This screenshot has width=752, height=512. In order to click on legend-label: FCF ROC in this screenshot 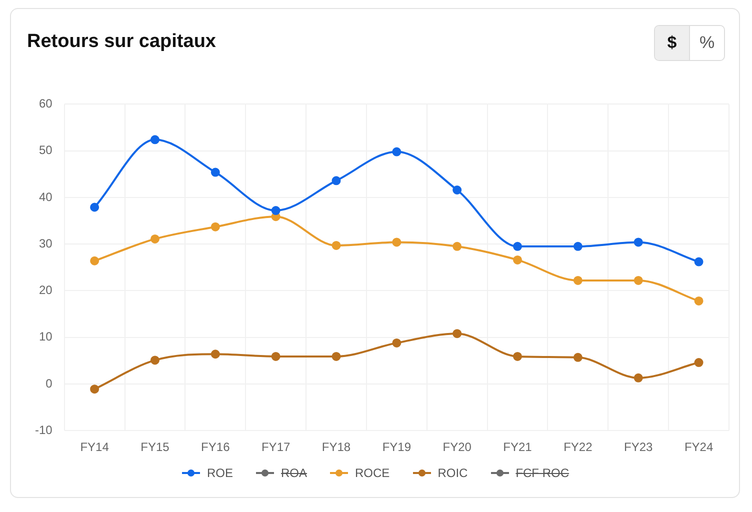, I will do `click(543, 473)`.